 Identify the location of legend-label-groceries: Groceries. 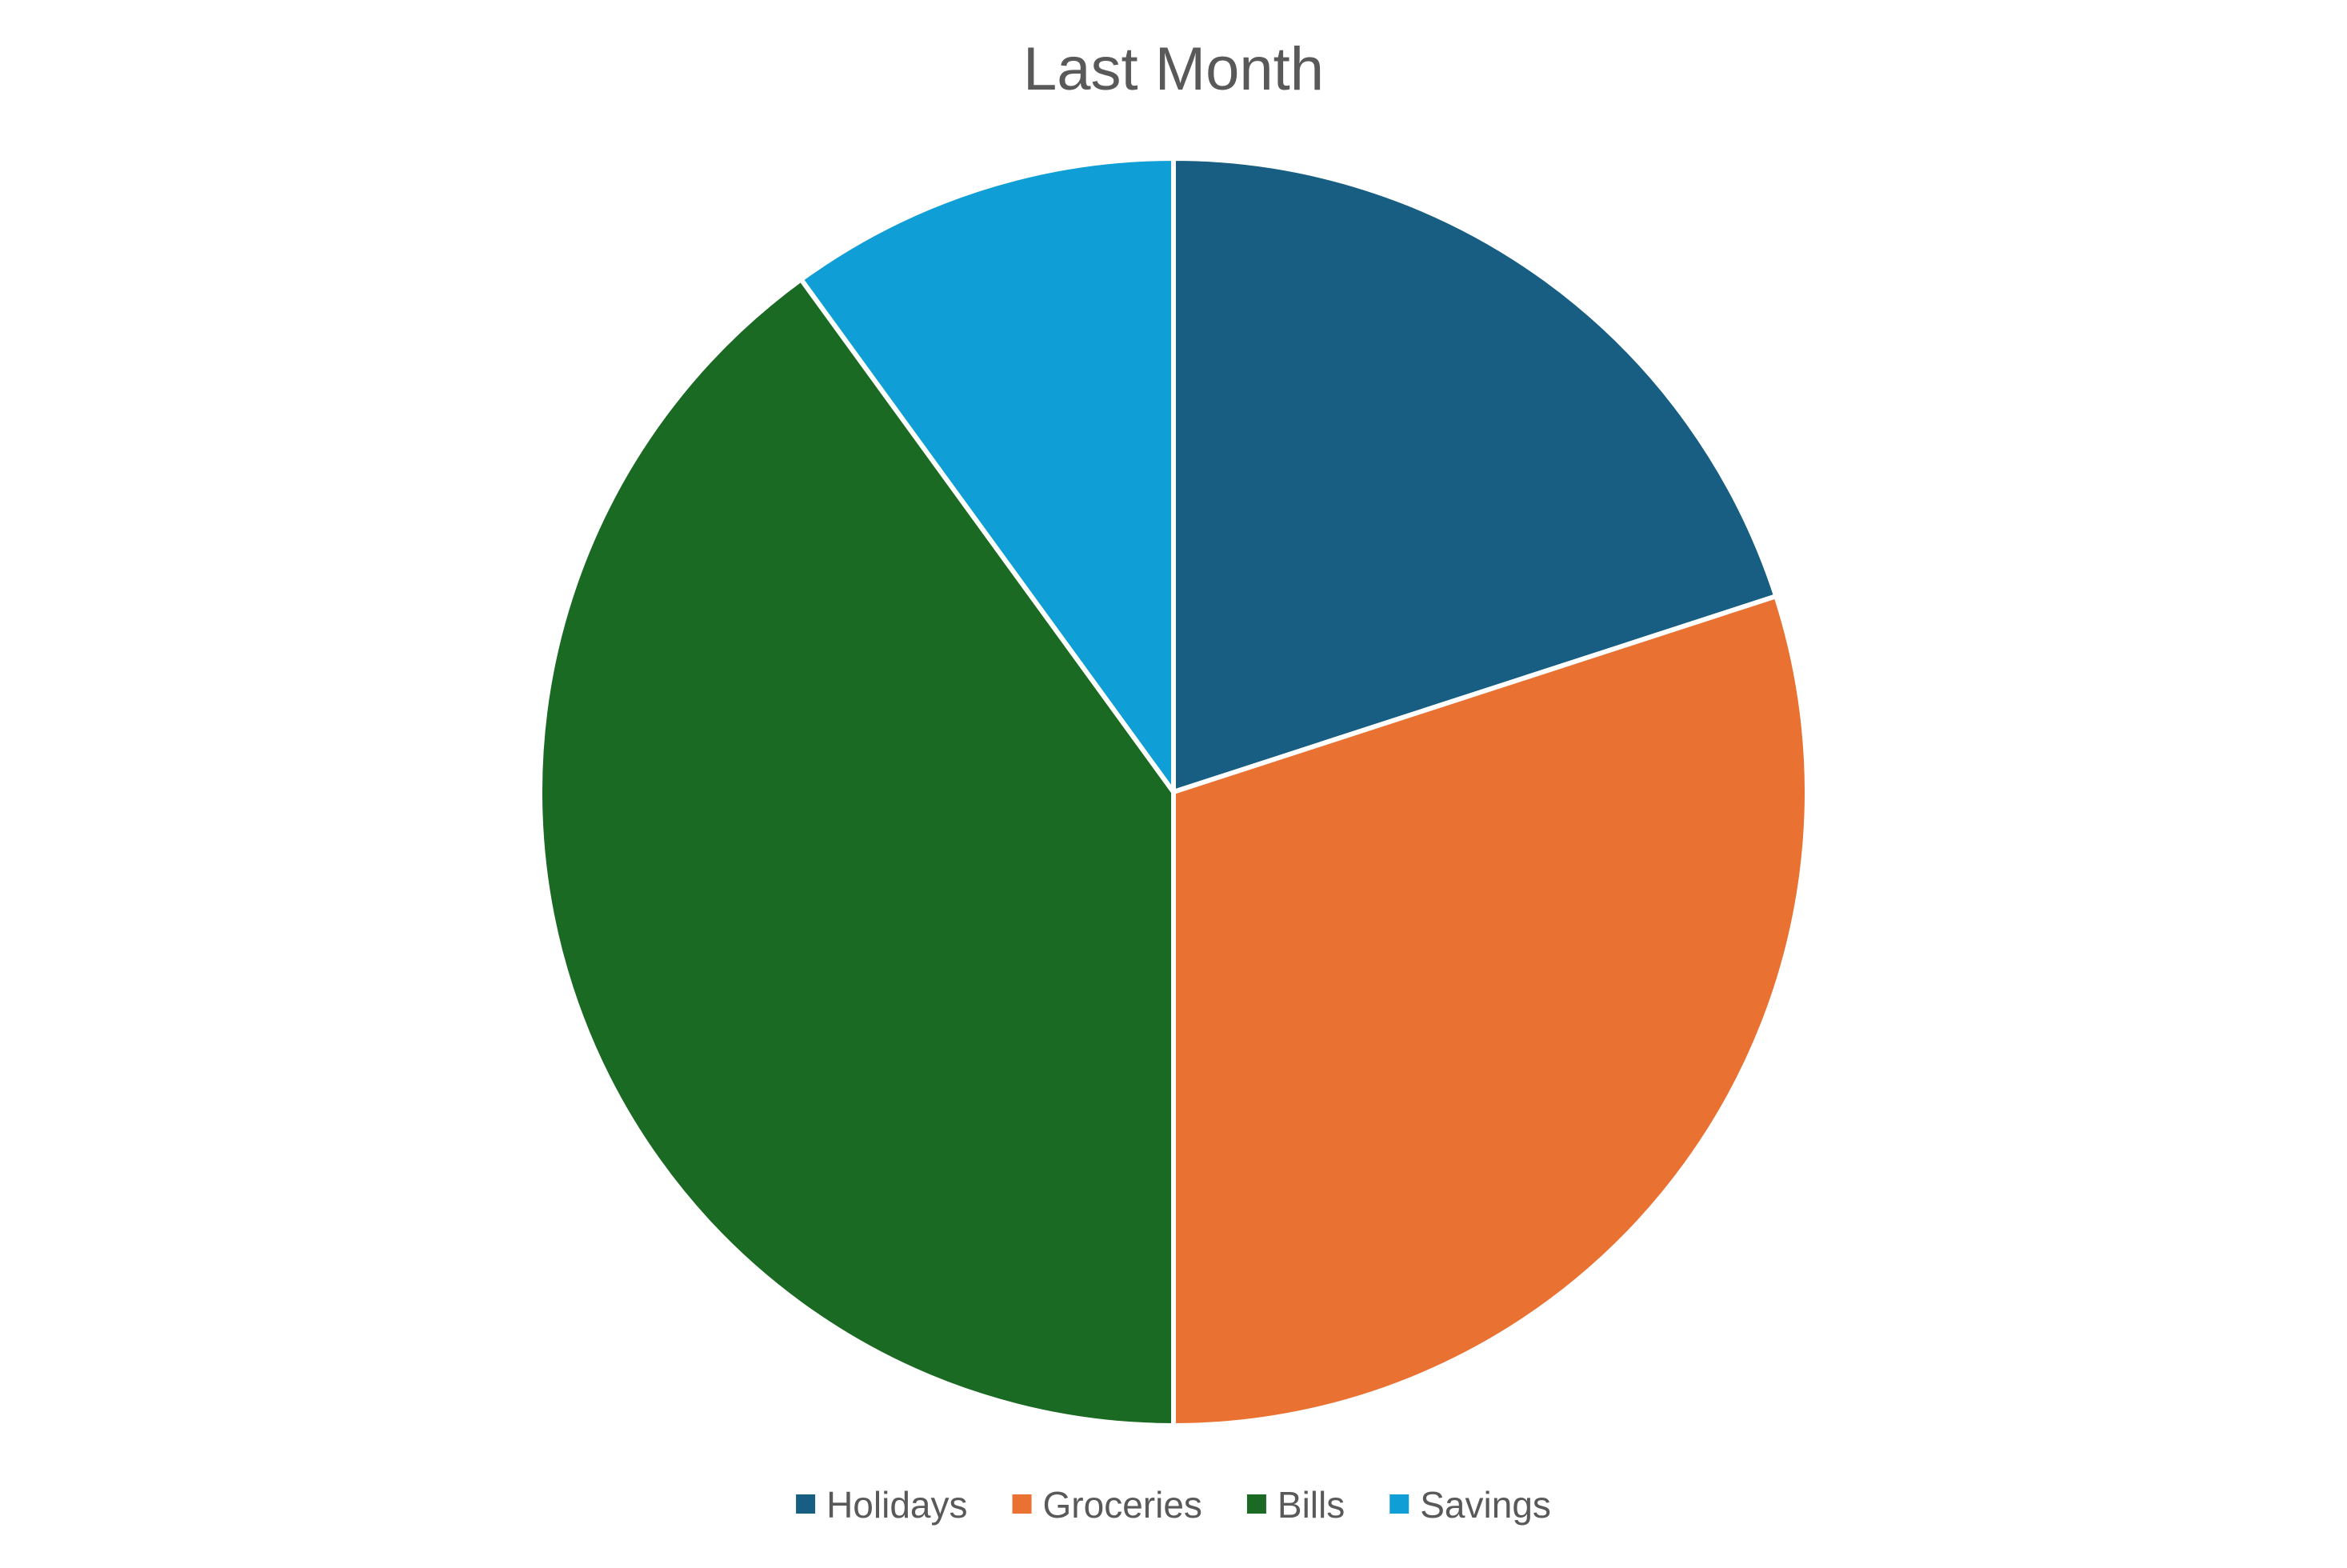
(1122, 1505).